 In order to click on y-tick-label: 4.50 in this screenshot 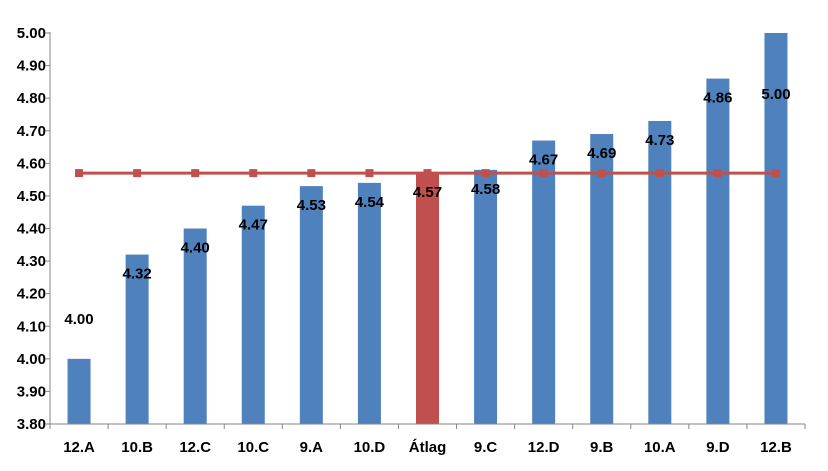, I will do `click(31, 196)`.